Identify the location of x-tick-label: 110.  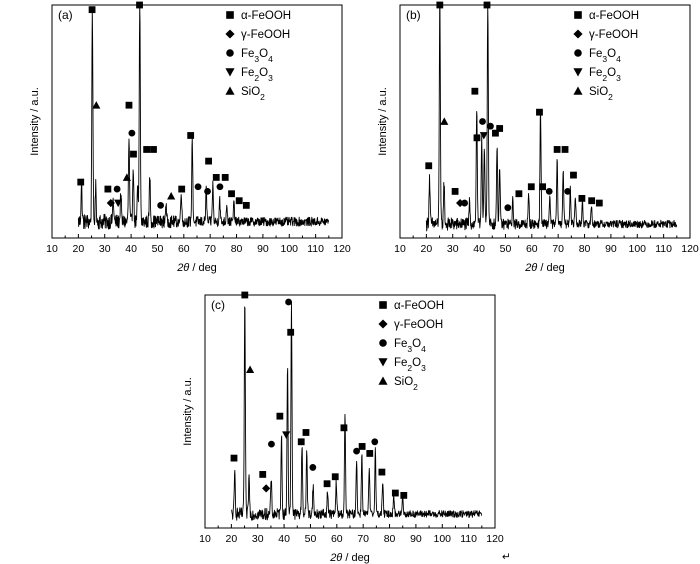
(468, 539).